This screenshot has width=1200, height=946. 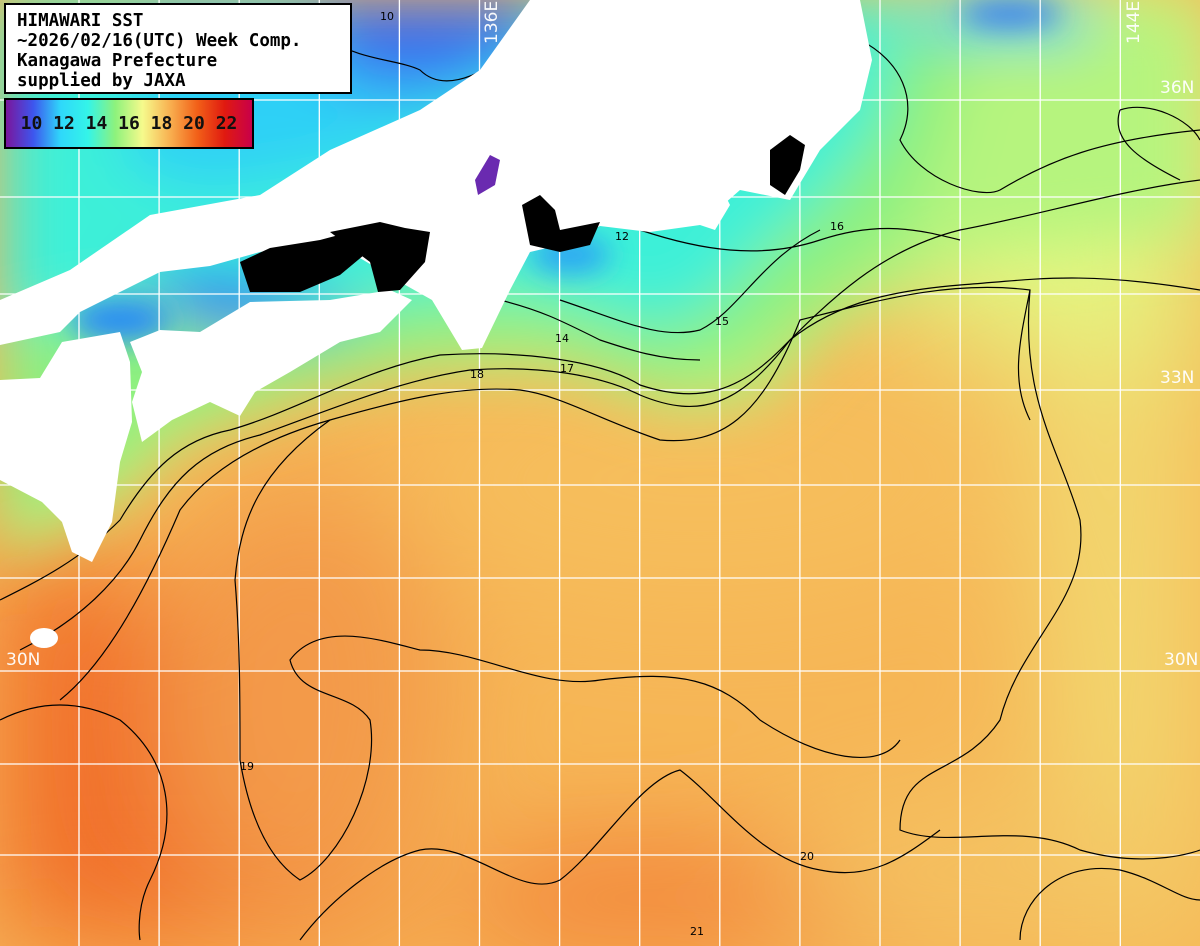 I want to click on no-data-areas, so click(x=522, y=213).